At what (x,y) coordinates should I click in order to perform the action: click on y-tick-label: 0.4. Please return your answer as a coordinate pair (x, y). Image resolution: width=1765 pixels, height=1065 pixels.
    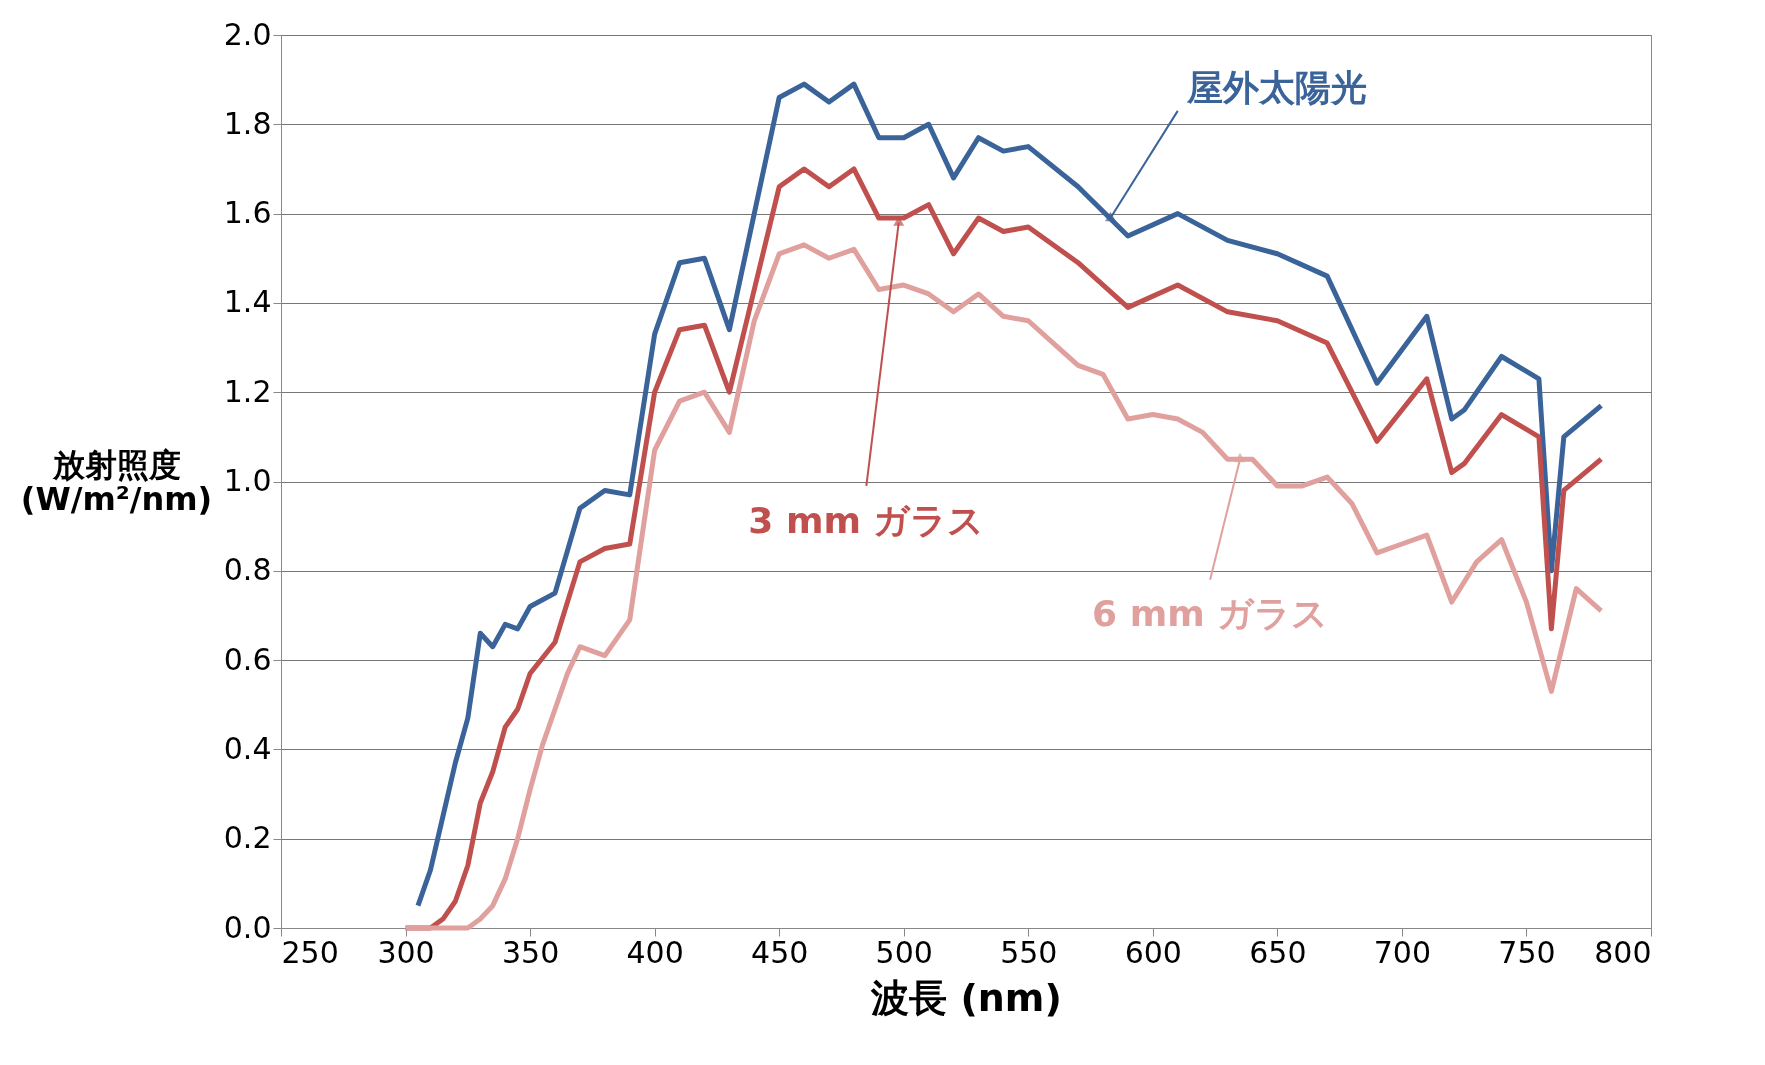
    Looking at the image, I should click on (247, 748).